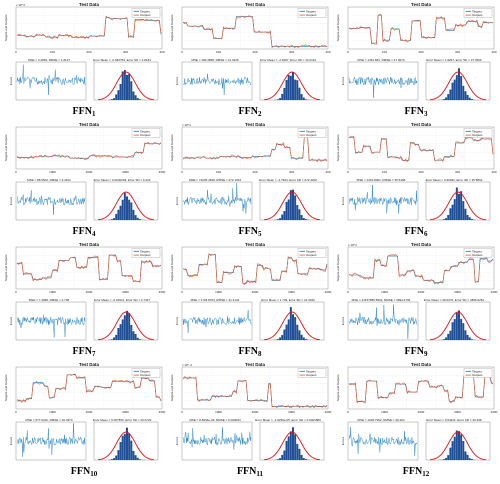  Describe the element at coordinates (426, 474) in the screenshot. I see `panel-label-sub: 12` at that location.